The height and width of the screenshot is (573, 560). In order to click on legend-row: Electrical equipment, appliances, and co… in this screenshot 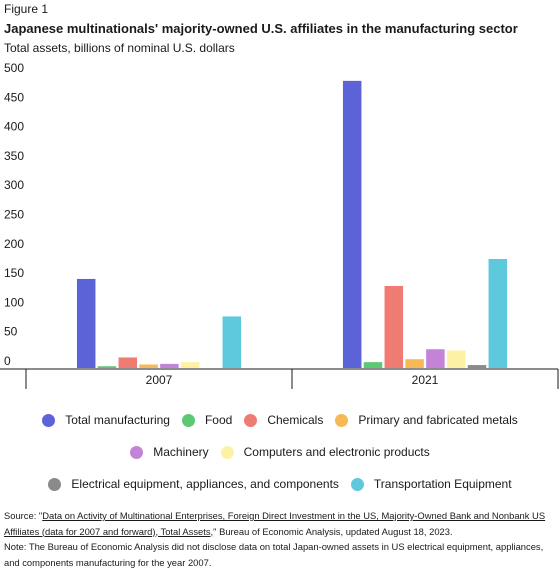, I will do `click(280, 484)`.